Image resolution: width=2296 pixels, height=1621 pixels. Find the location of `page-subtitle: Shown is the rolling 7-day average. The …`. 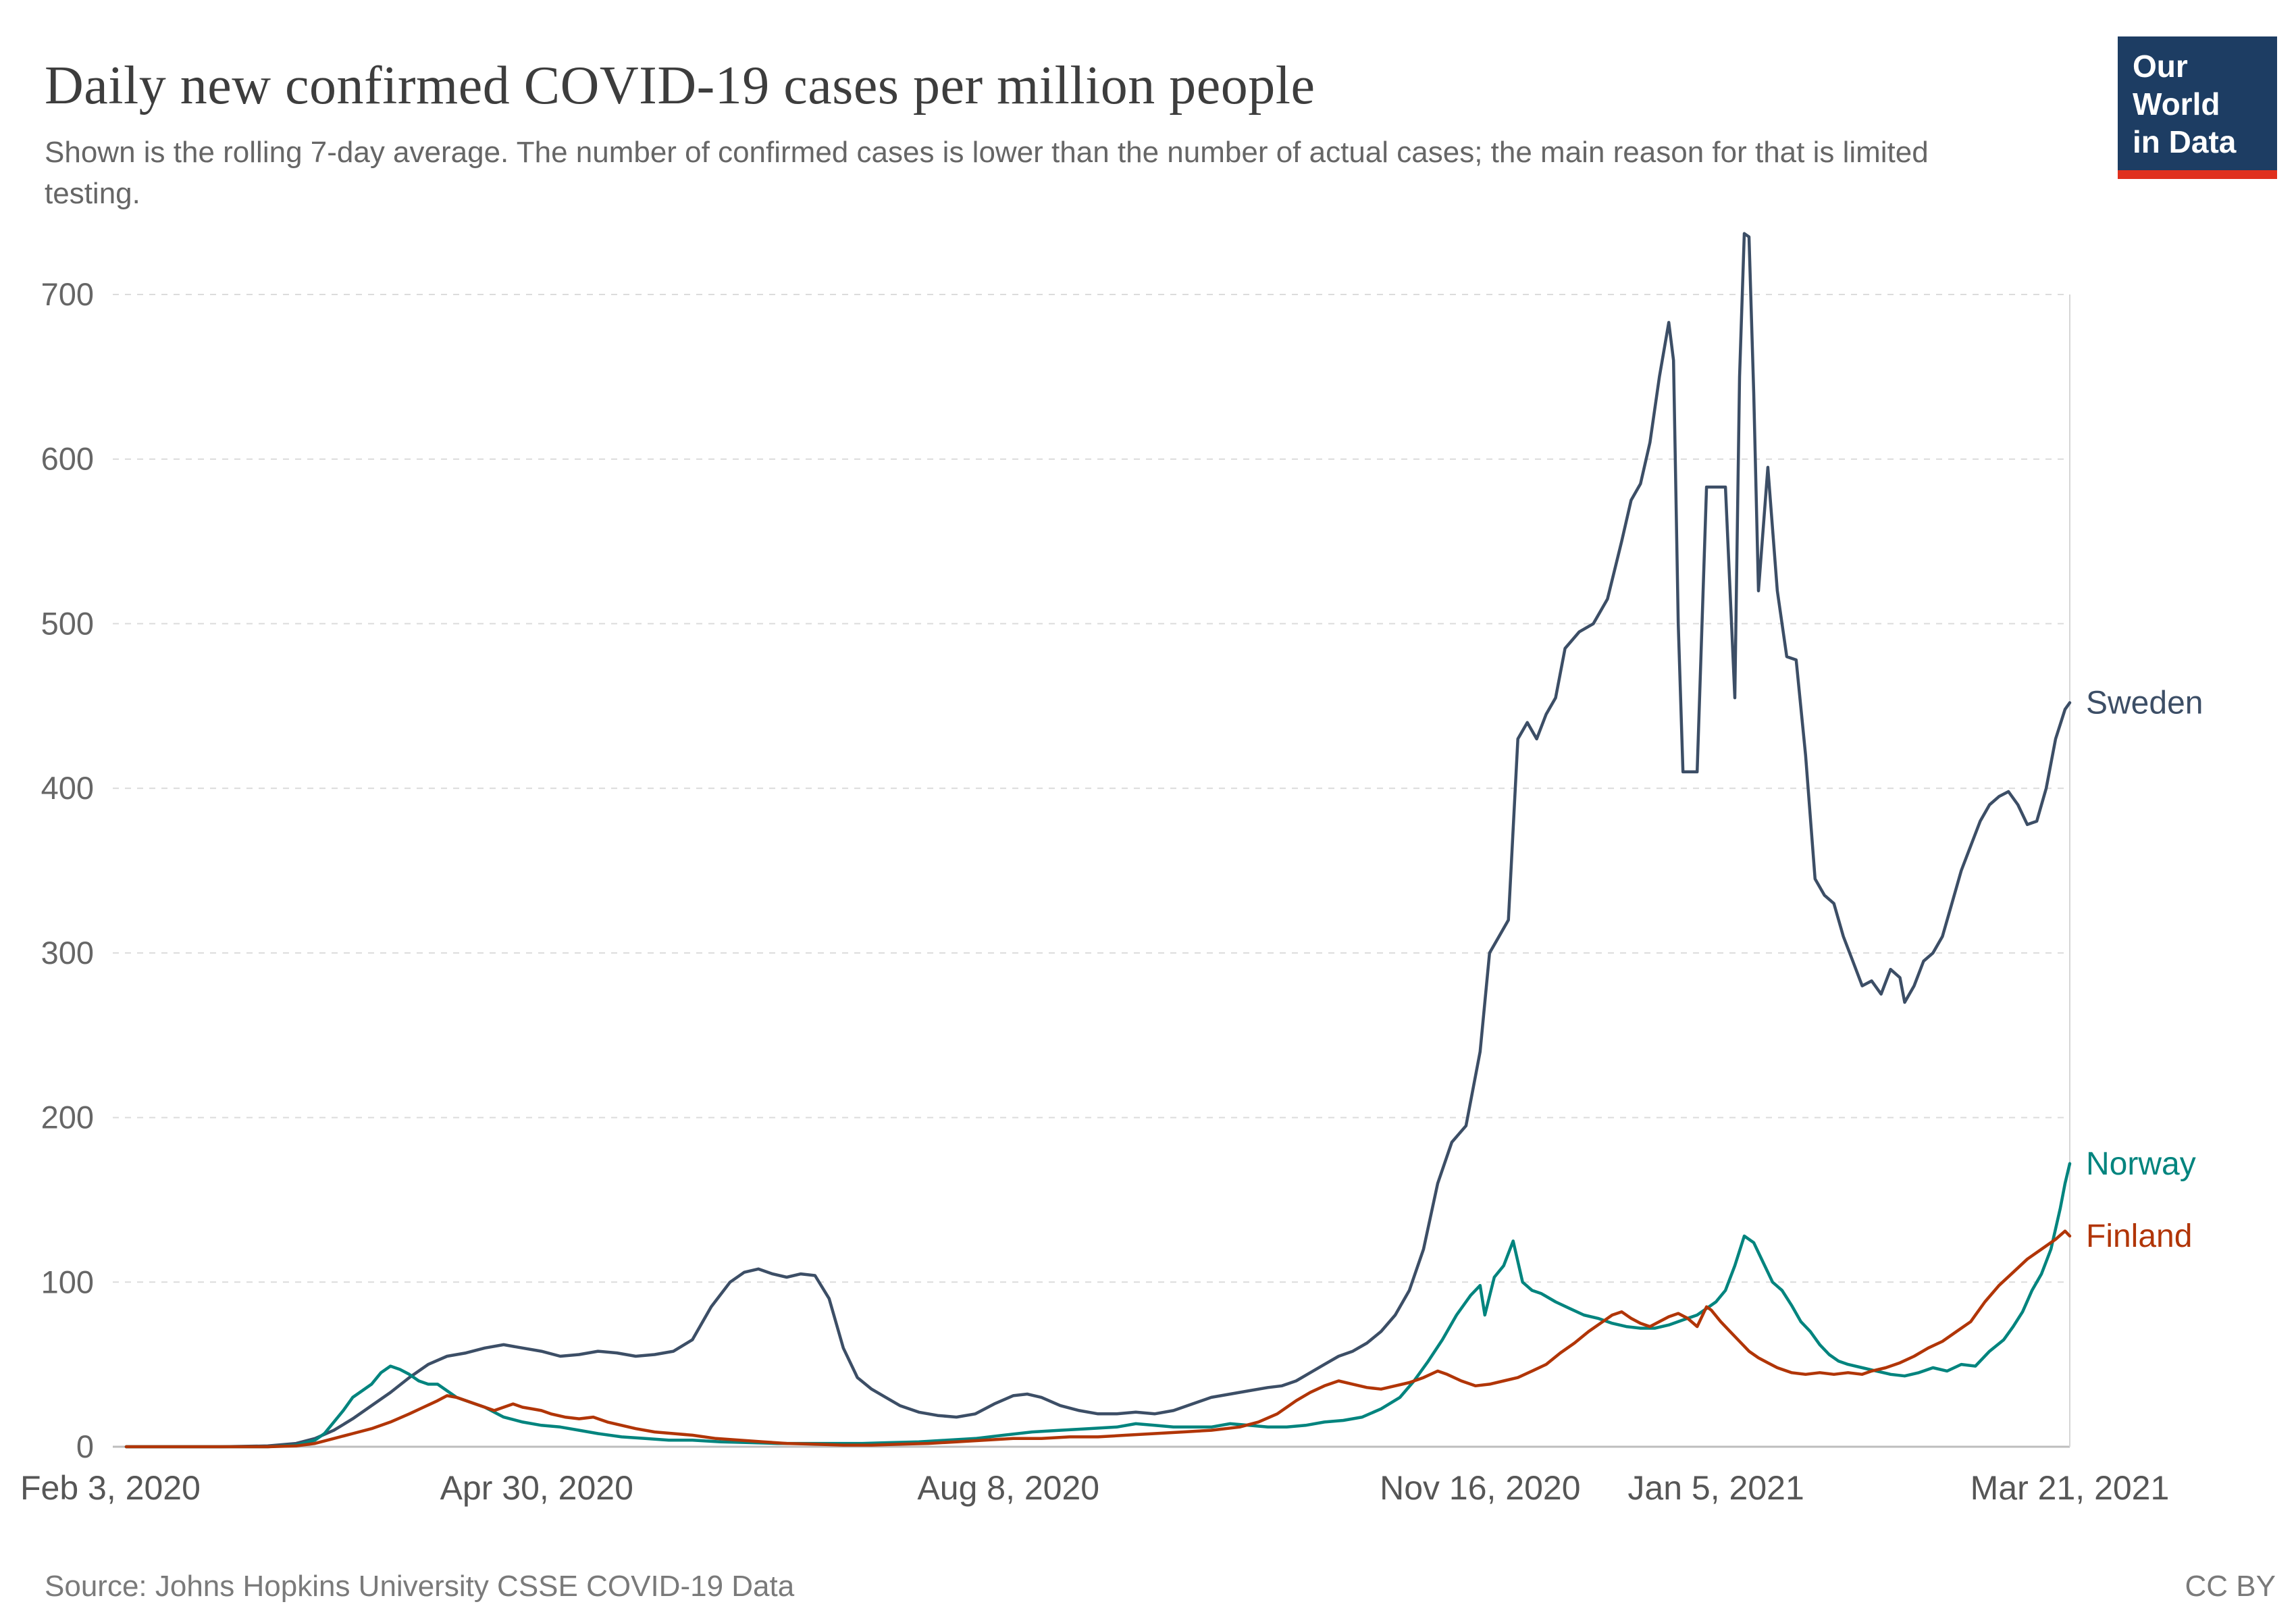

page-subtitle: Shown is the rolling 7-day average. The … is located at coordinates (987, 173).